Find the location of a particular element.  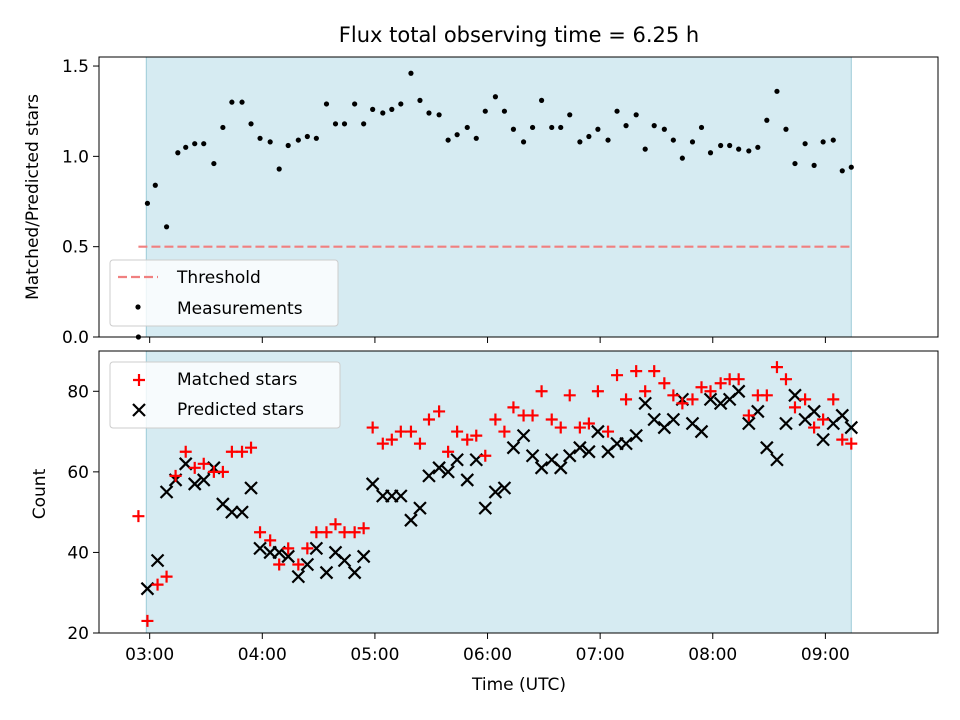

top-legend-box is located at coordinates (224, 293).